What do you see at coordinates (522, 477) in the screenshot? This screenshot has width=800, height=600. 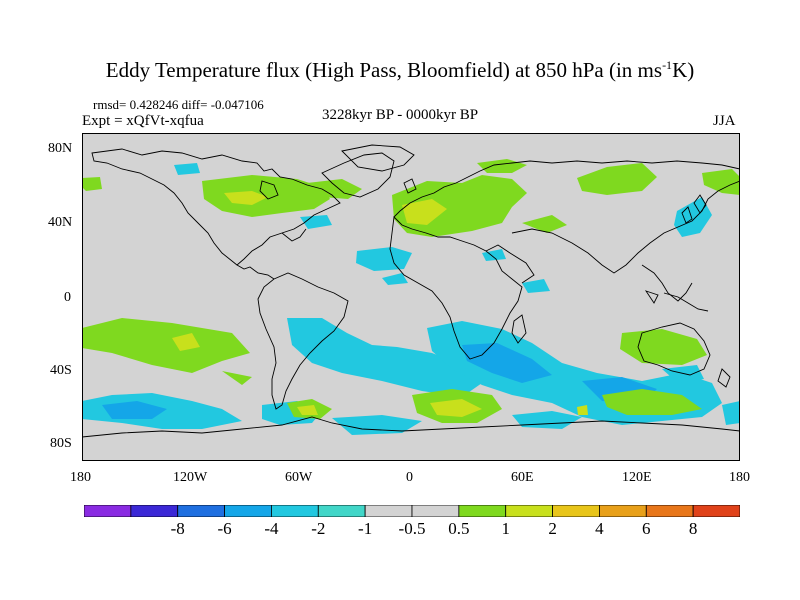 I see `x-tick-60e: 60E` at bounding box center [522, 477].